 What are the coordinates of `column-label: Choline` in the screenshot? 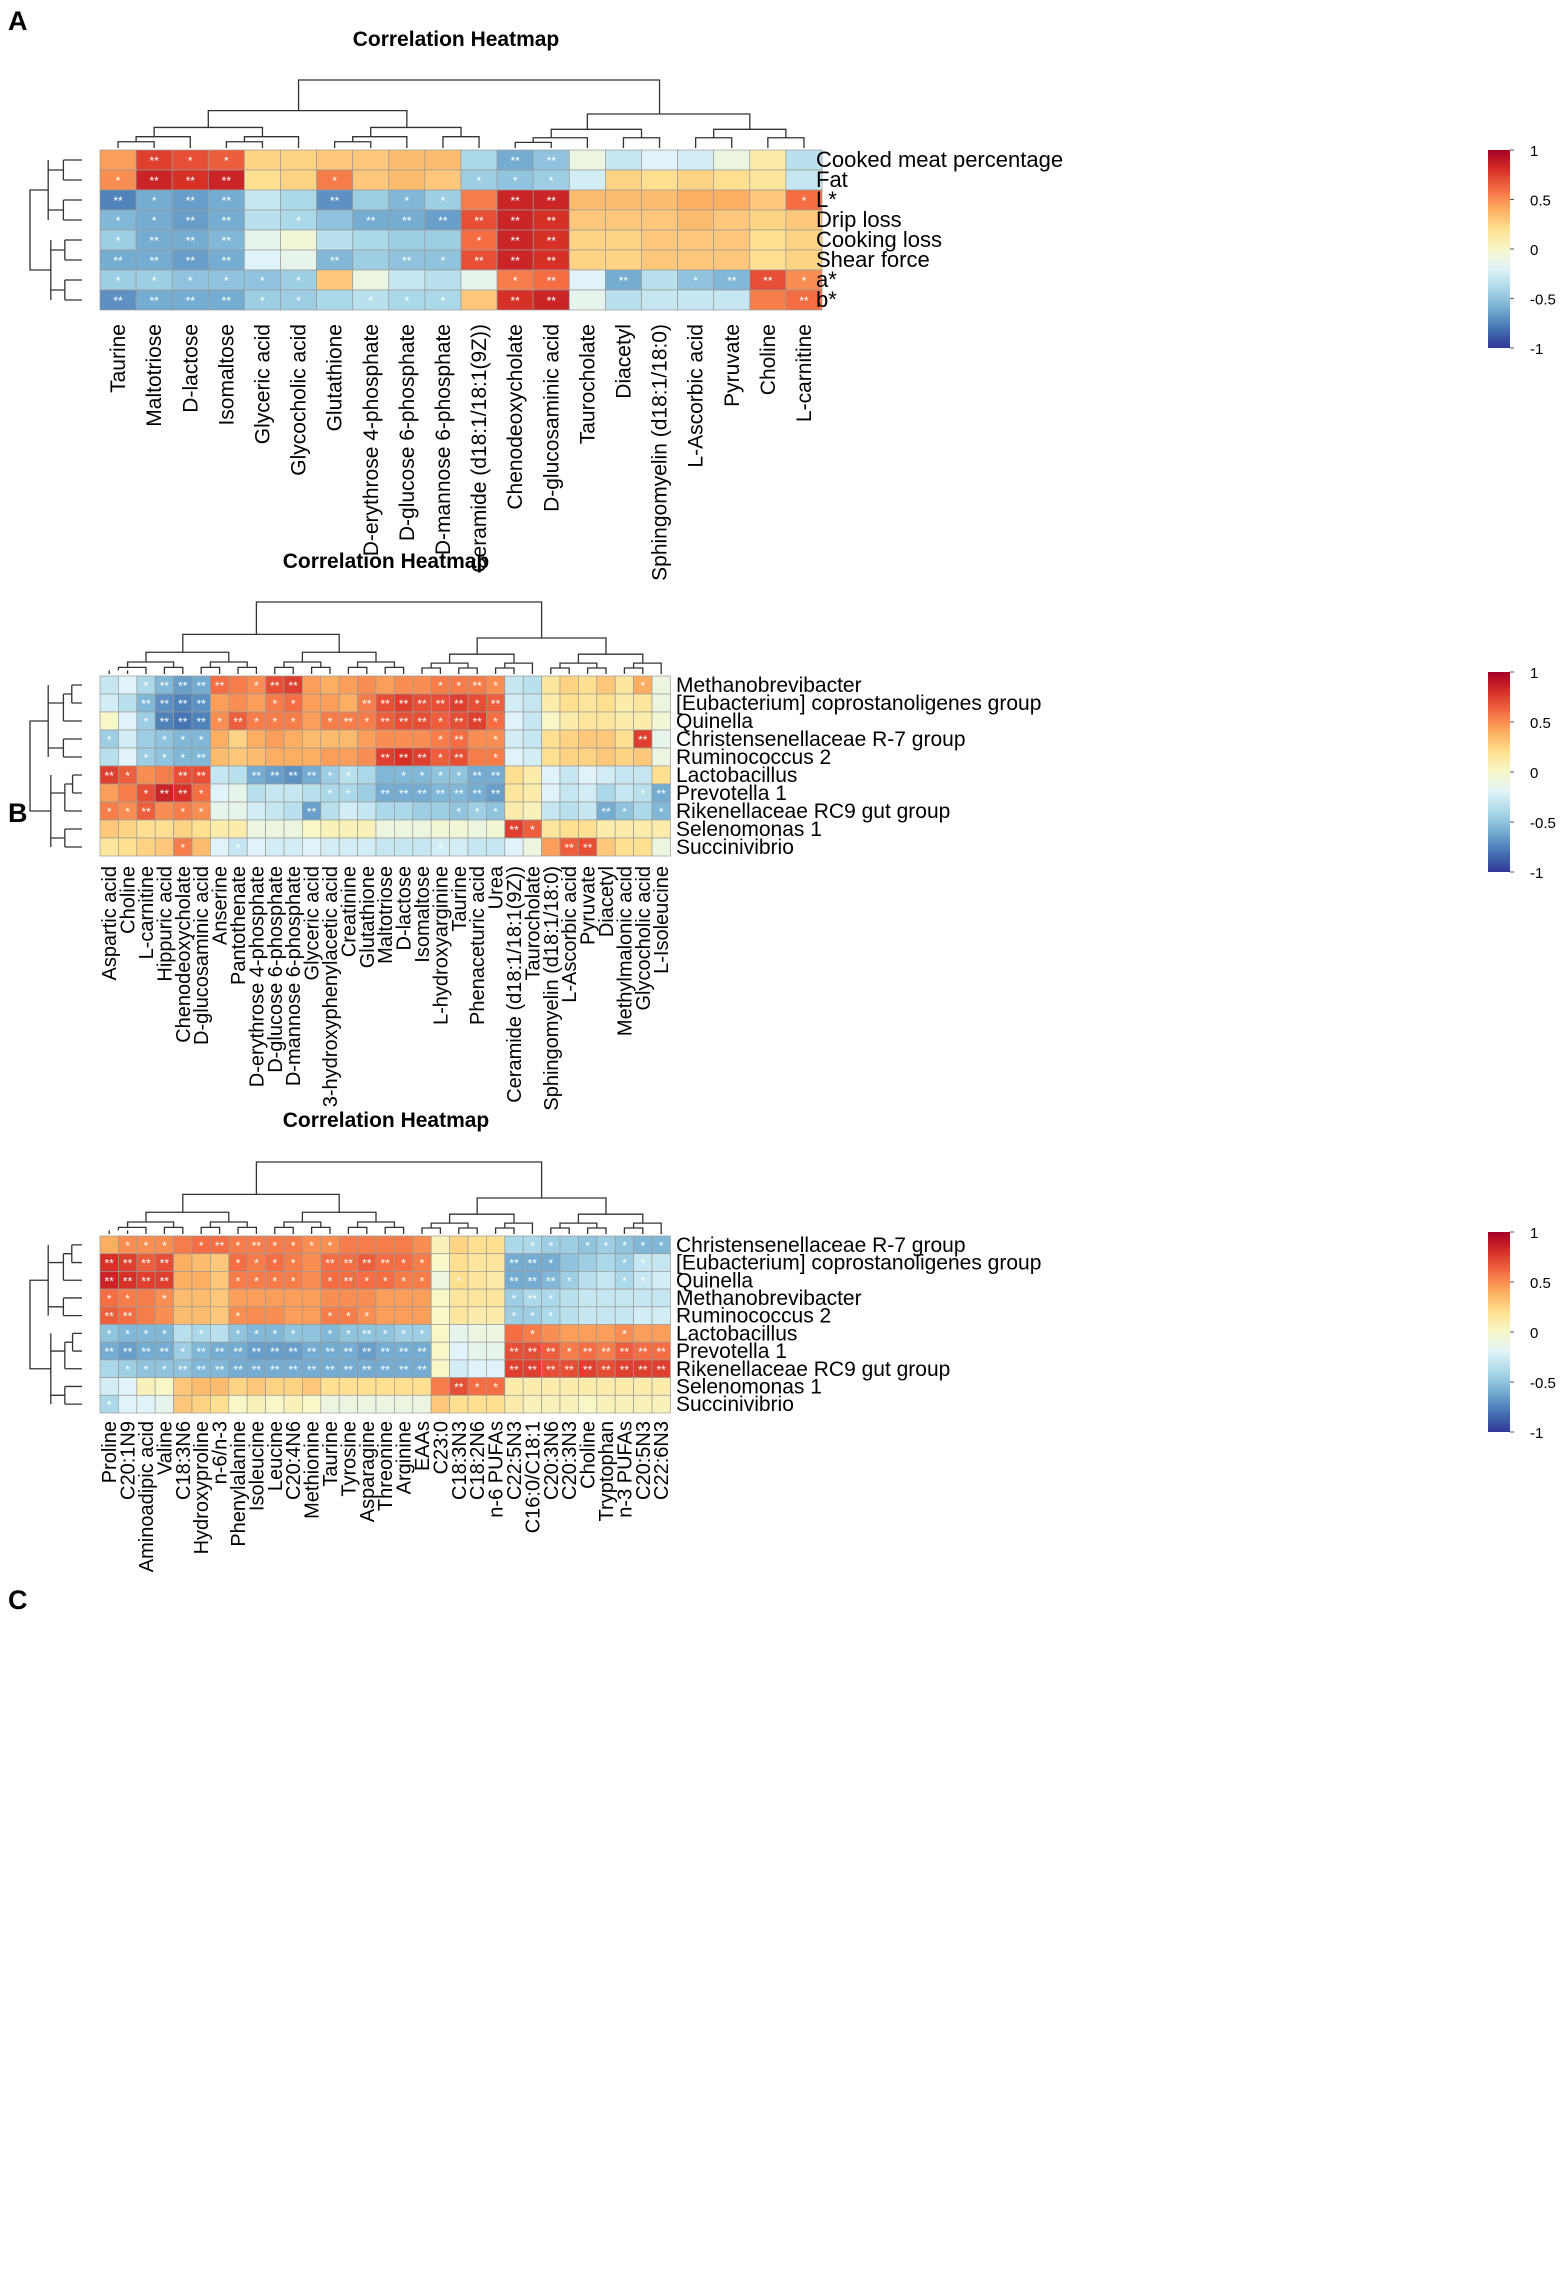 It's located at (589, 1455).